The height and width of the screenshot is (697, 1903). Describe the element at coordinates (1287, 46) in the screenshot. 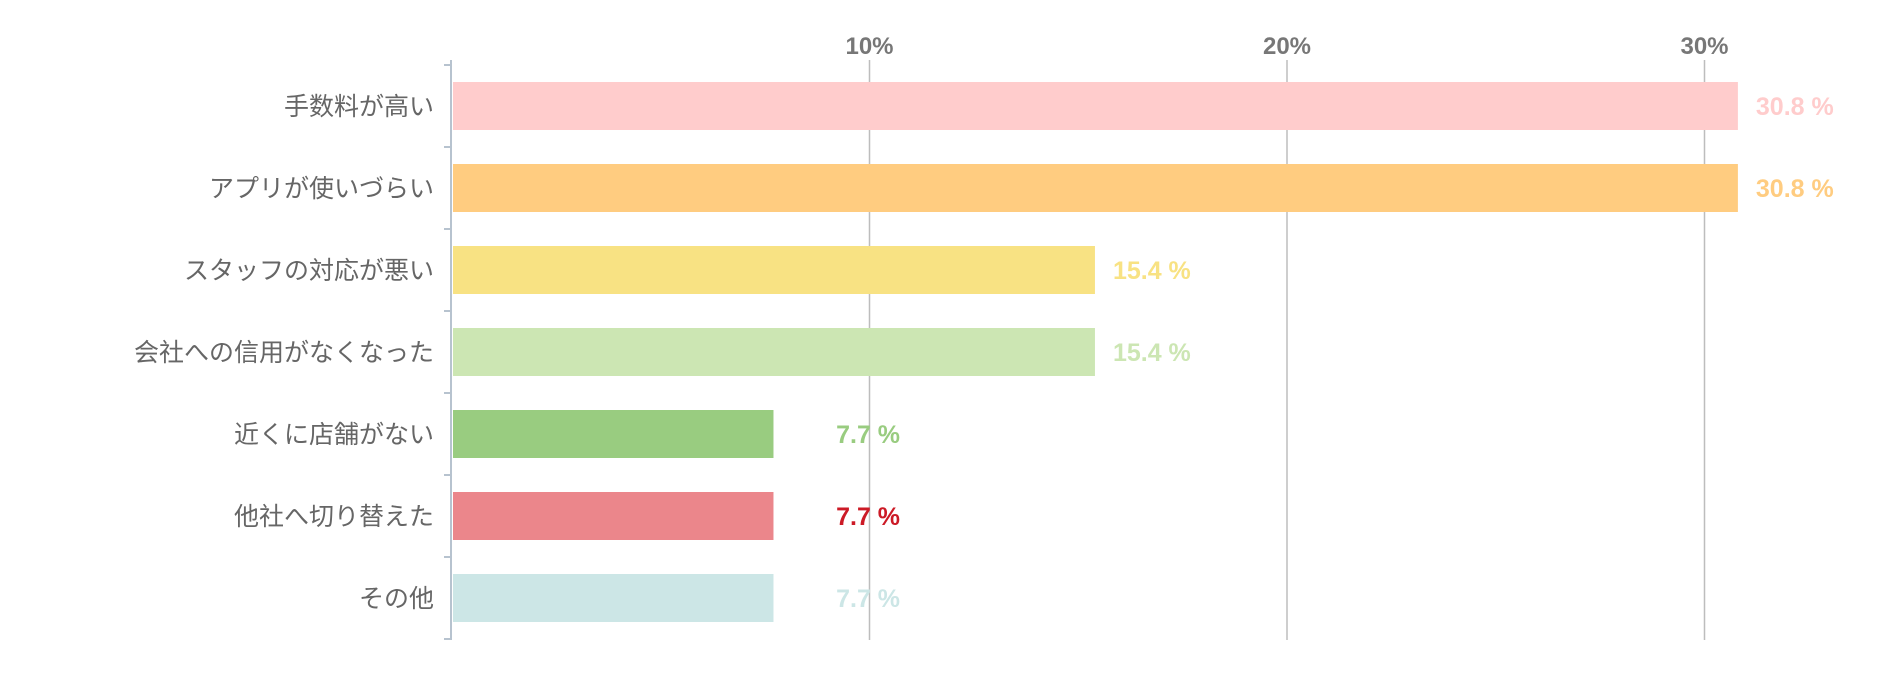

I see `x-tick-label: 20%` at that location.